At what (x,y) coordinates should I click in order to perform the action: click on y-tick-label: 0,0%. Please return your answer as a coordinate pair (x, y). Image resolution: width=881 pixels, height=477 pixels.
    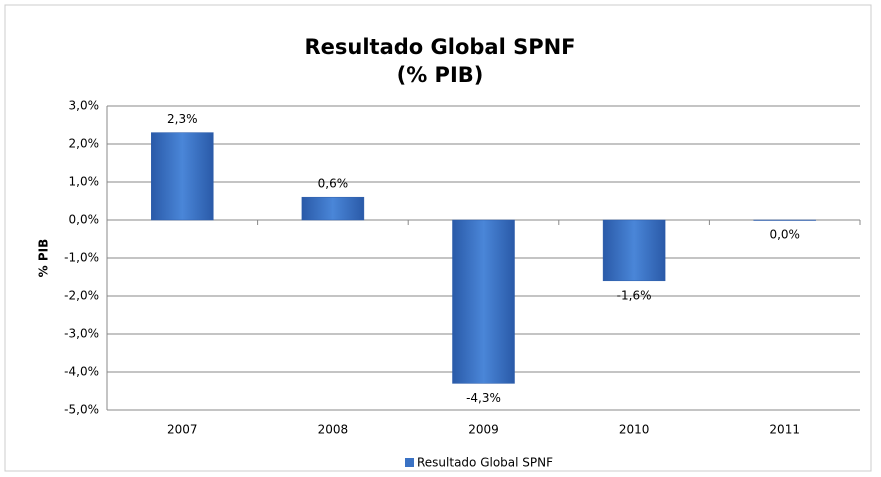
    Looking at the image, I should click on (84, 220).